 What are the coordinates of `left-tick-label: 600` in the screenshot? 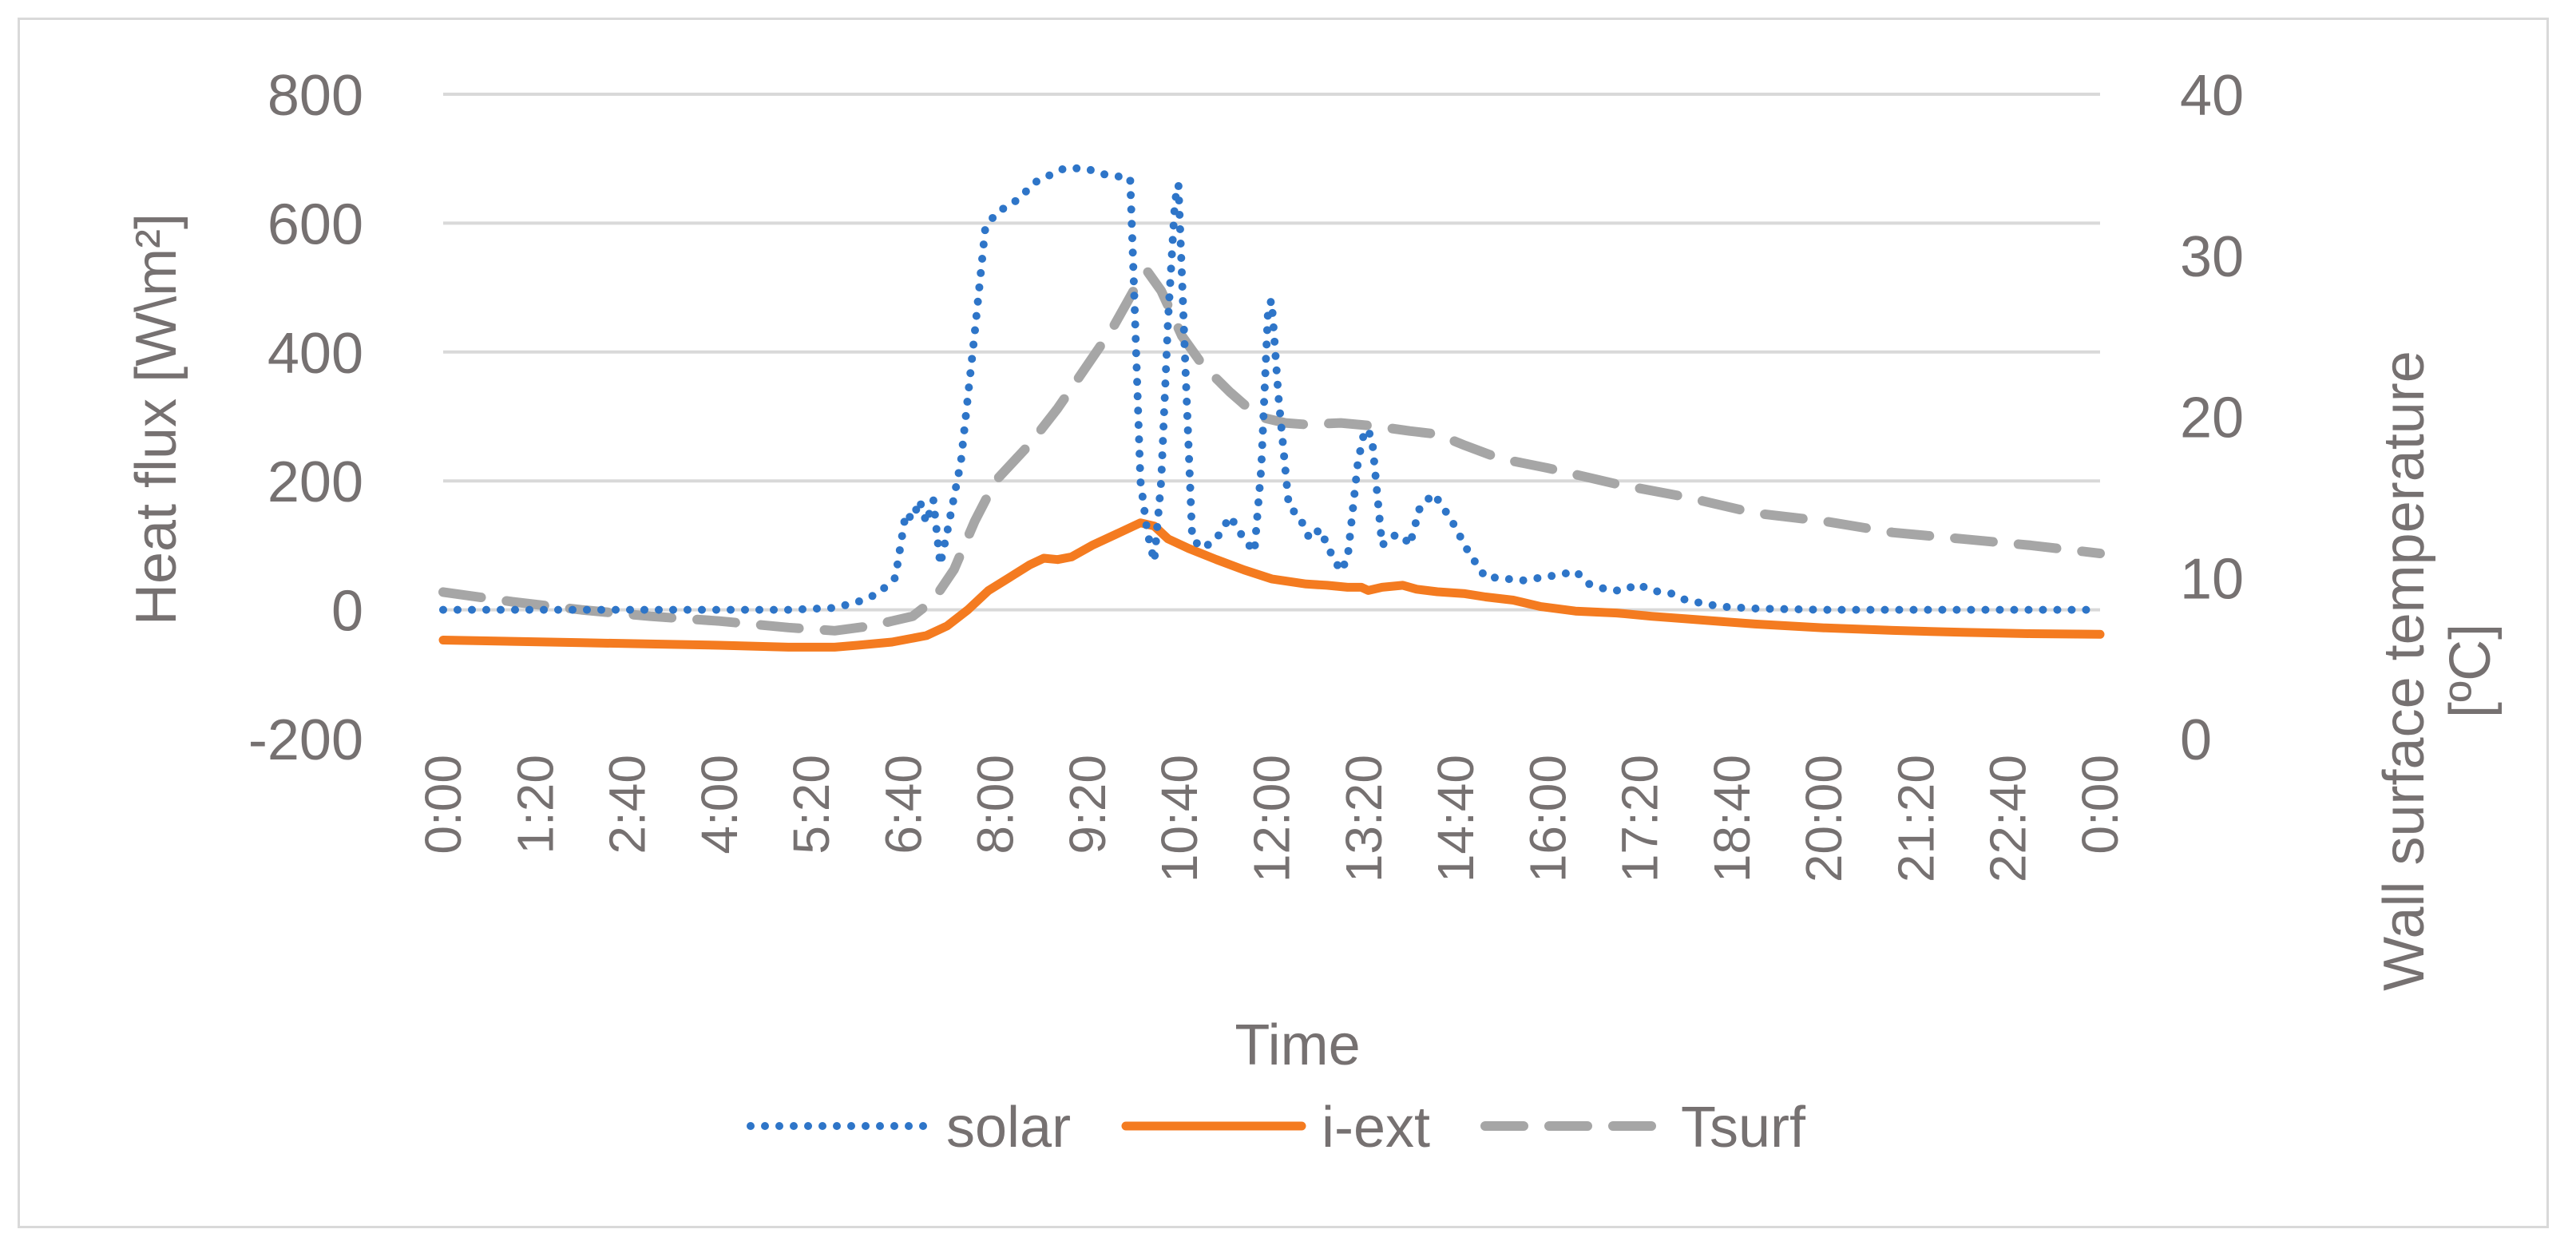 It's located at (315, 224).